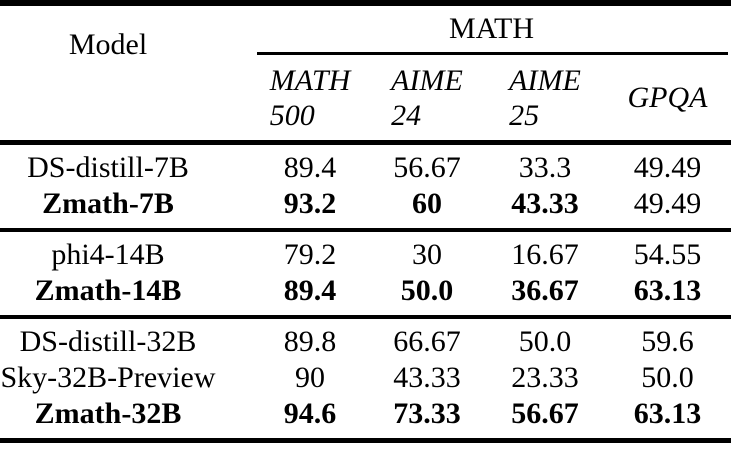 The image size is (731, 450). What do you see at coordinates (310, 377) in the screenshot?
I see `value-cell-math500: 90` at bounding box center [310, 377].